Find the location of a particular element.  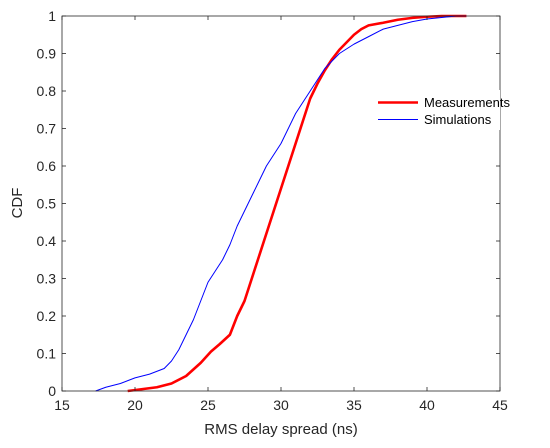

legend: Measurements Simulations is located at coordinates (441, 110).